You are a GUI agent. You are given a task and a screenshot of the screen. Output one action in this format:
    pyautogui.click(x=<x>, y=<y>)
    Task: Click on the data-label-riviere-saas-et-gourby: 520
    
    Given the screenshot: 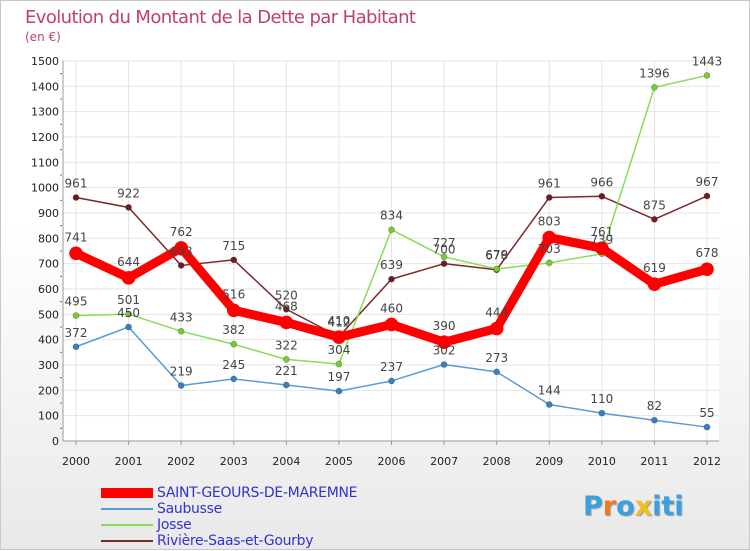 What is the action you would take?
    pyautogui.click(x=286, y=295)
    